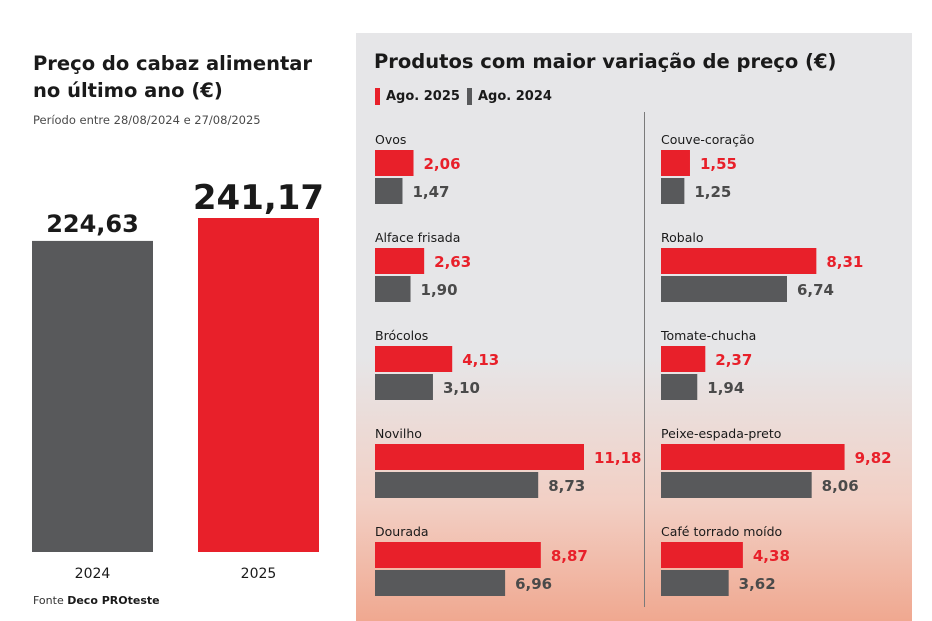  I want to click on legend-swatch-2025, so click(377, 96).